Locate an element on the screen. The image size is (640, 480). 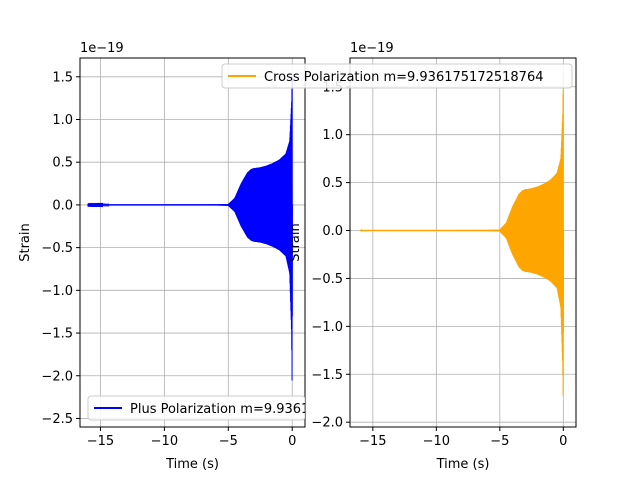
legend: Cross Polarization m=9.936175172518764 is located at coordinates (397, 76).